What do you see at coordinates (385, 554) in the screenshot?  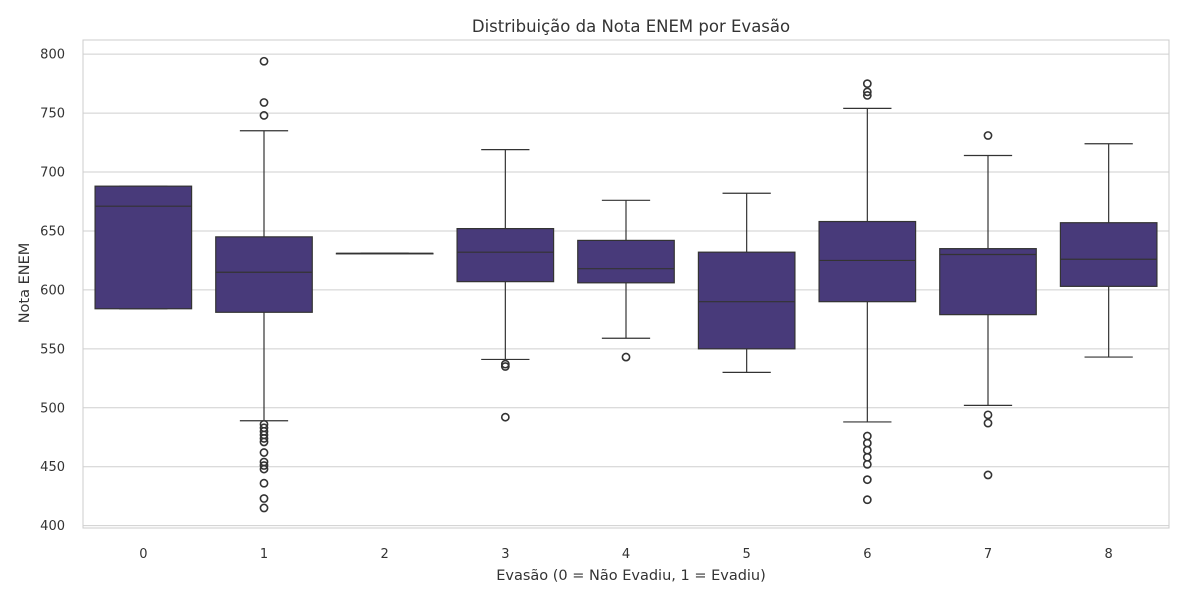 I see `x-tick-label: 2` at bounding box center [385, 554].